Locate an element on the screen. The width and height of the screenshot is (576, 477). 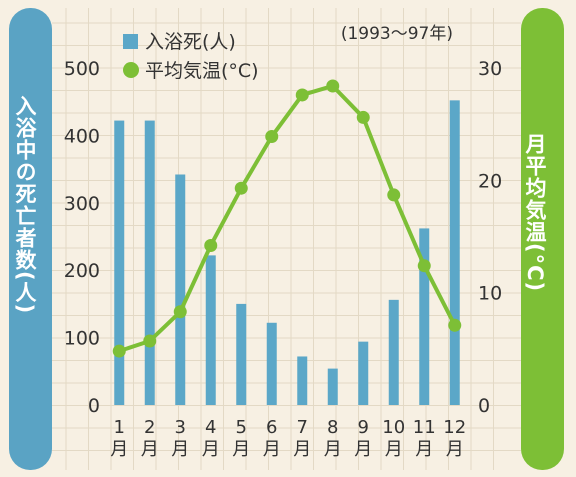
left-tick-label: 300 is located at coordinates (82, 204).